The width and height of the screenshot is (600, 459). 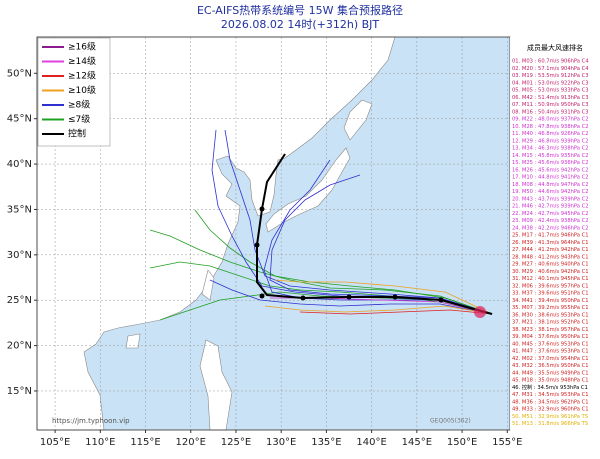 I want to click on ranking-entry: 23. M09 : 42.4m/s 938hPa C2, so click(x=550, y=221).